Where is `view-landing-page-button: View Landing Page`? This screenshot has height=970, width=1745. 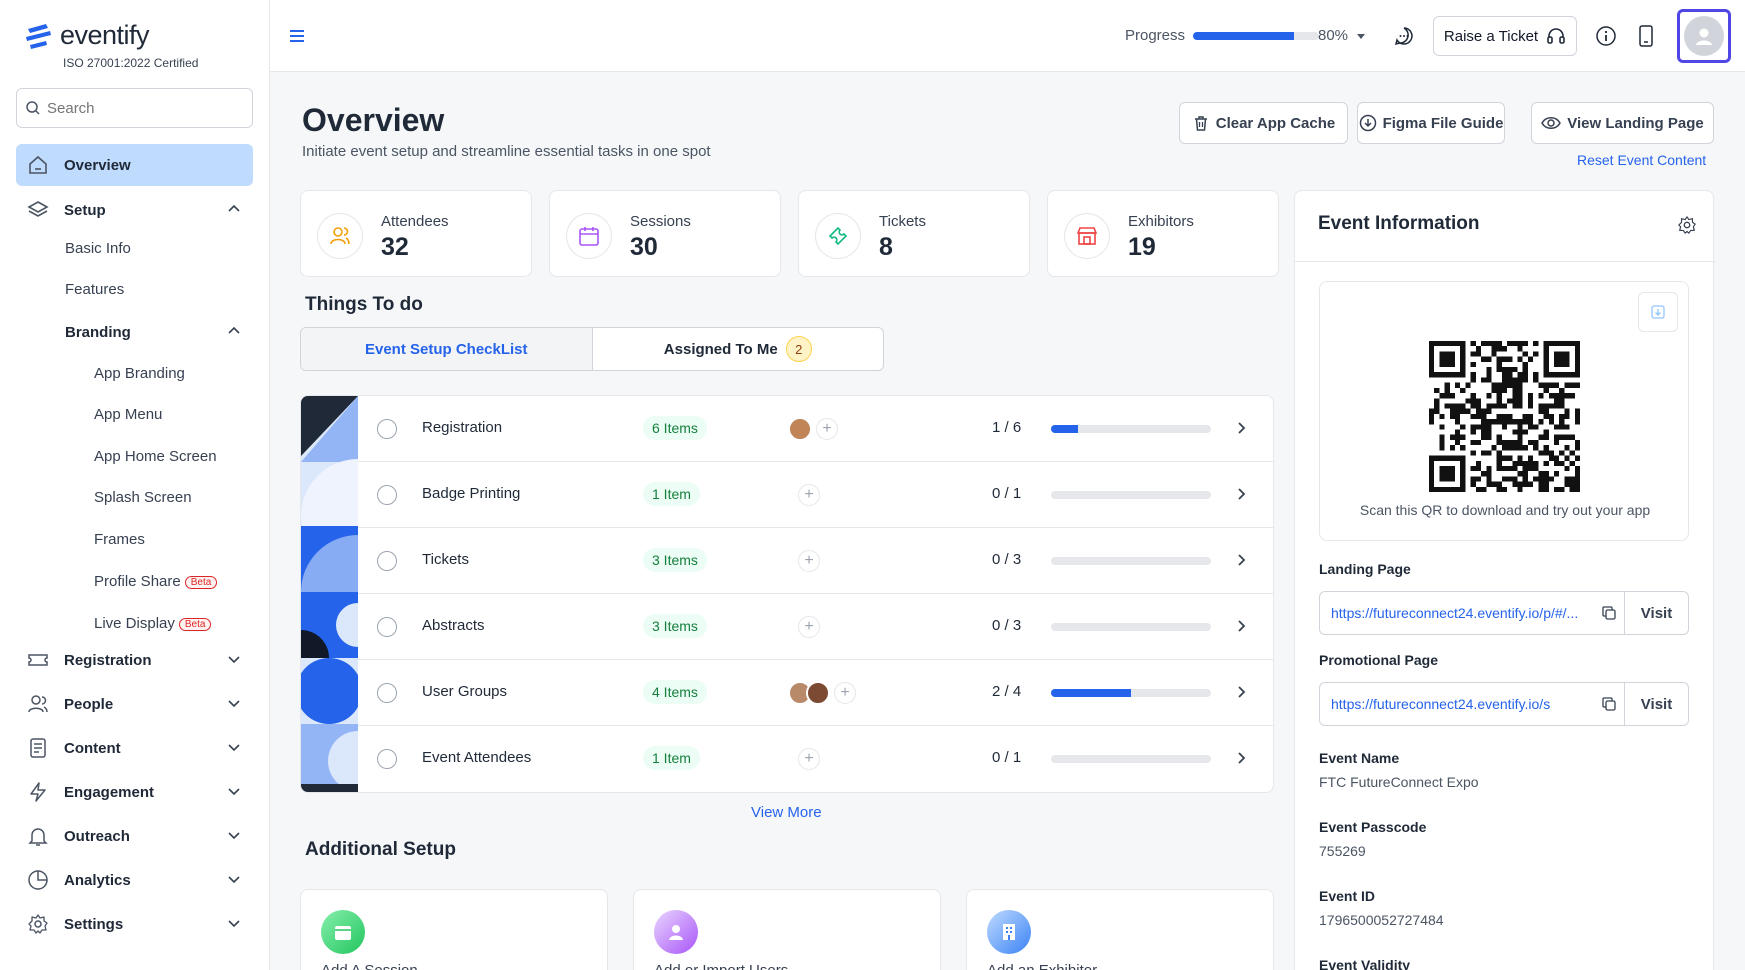 view-landing-page-button: View Landing Page is located at coordinates (1622, 123).